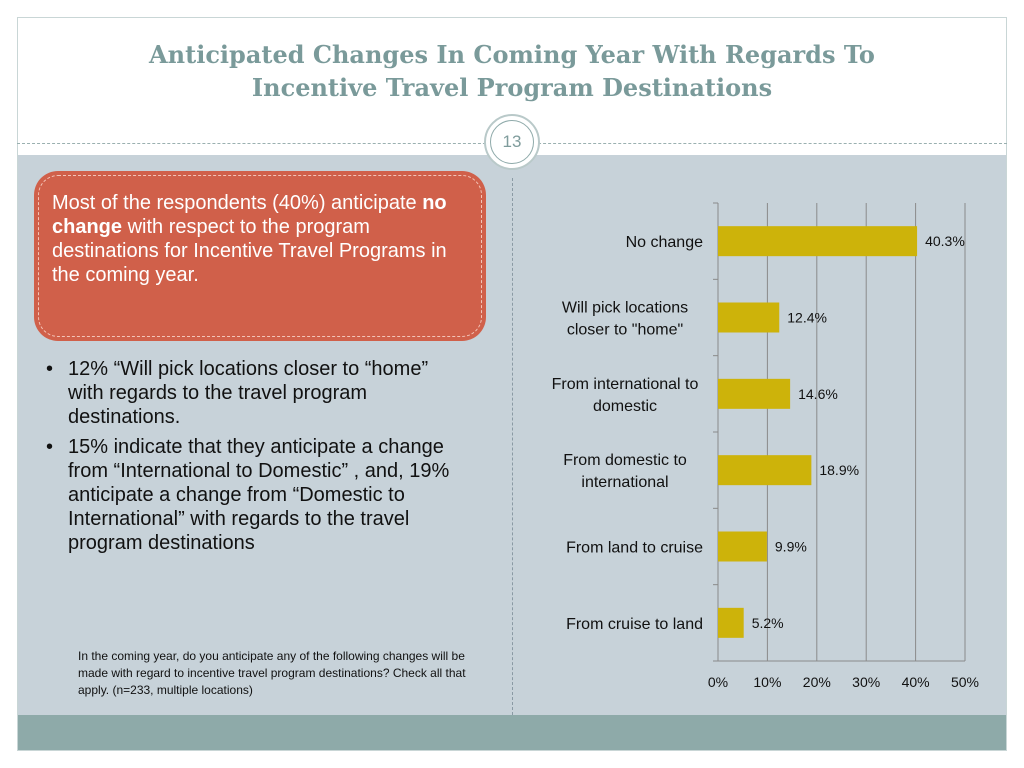  Describe the element at coordinates (625, 308) in the screenshot. I see `category-label-line: Will pick locations` at that location.